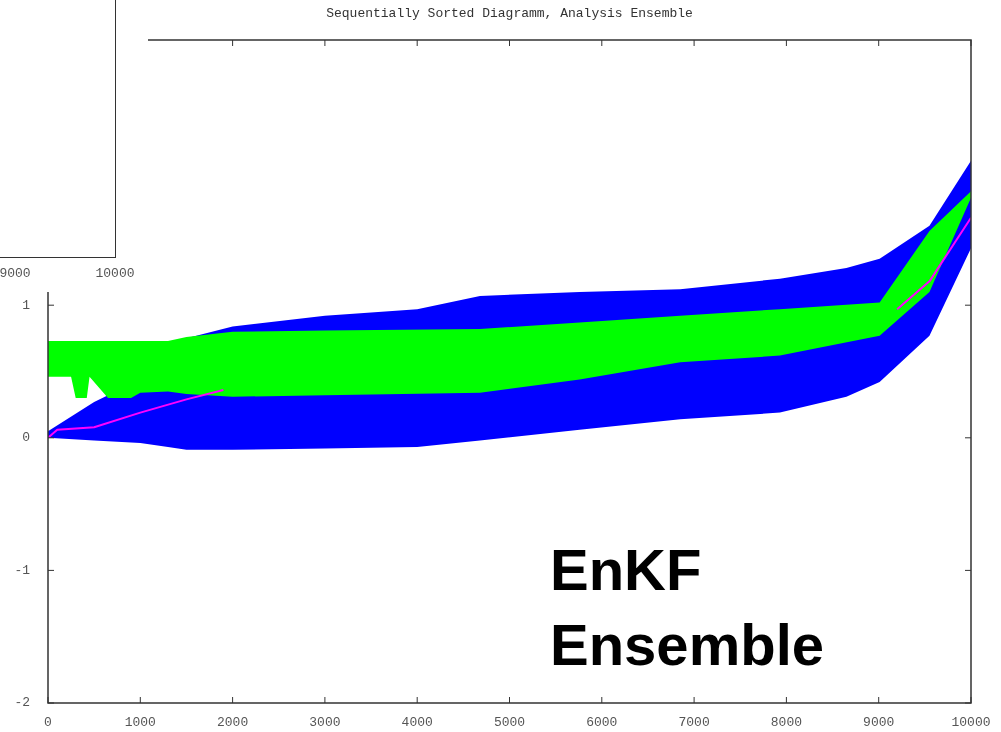  Describe the element at coordinates (22, 570) in the screenshot. I see `y-tick-label: -1` at that location.